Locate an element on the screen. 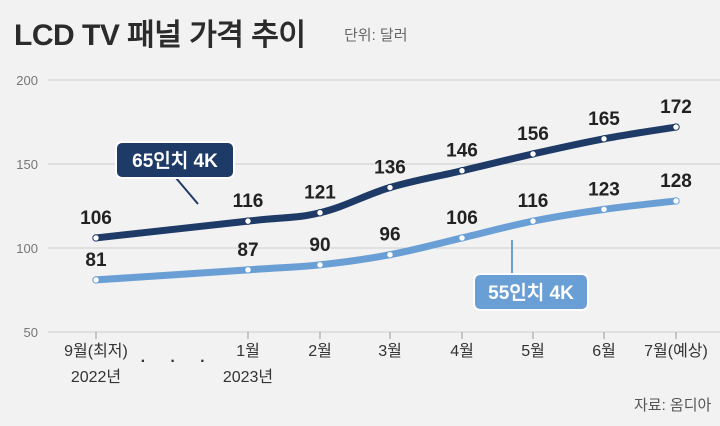 Image resolution: width=720 pixels, height=426 pixels. y-tick-label: 100 is located at coordinates (27, 248).